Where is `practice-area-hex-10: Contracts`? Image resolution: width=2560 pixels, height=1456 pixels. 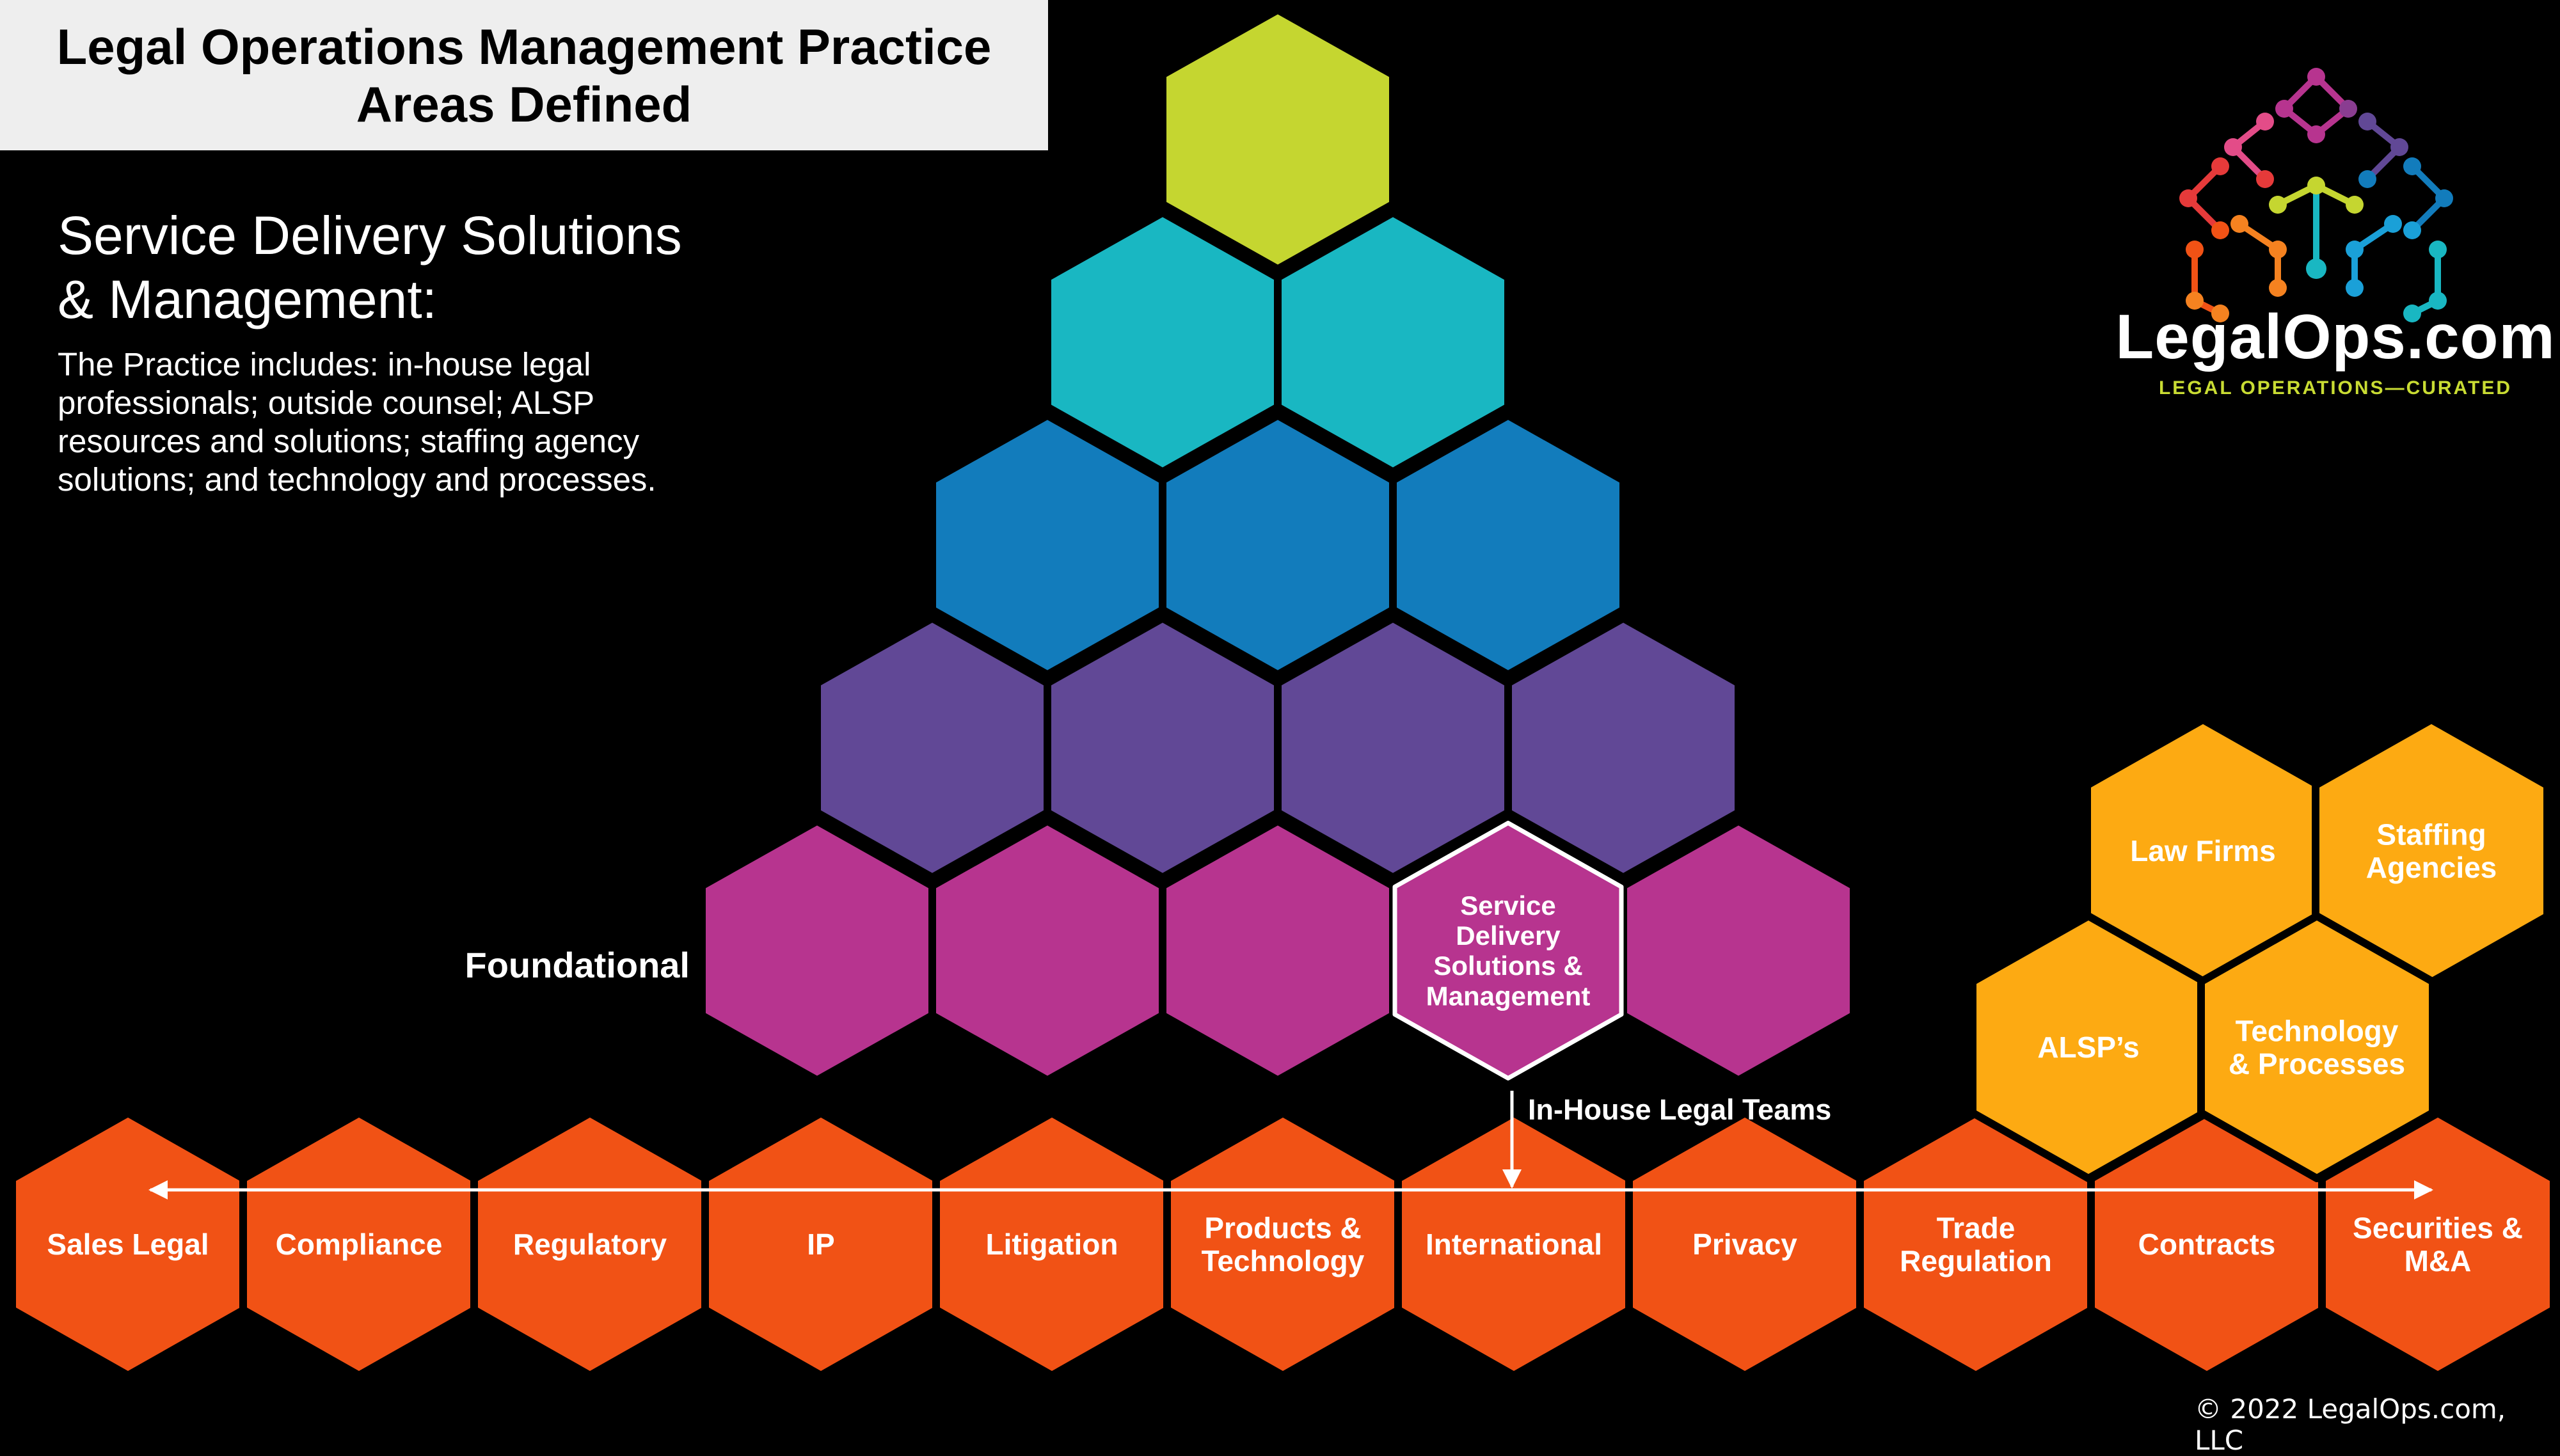 practice-area-hex-10: Contracts is located at coordinates (2206, 1244).